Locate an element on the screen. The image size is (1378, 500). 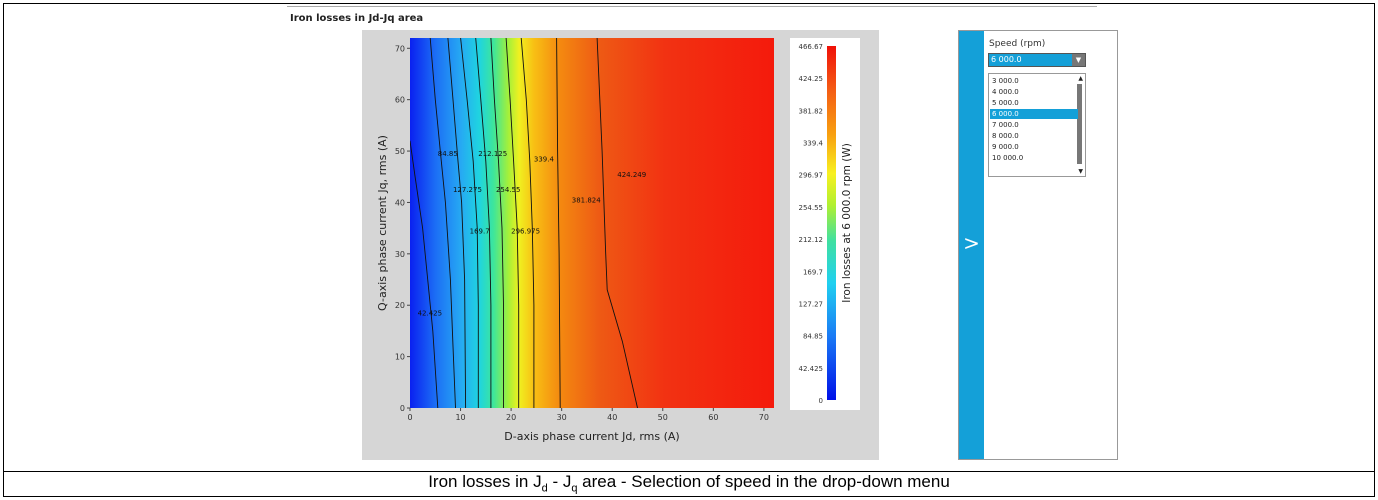
speed-option: 5 000.0 is located at coordinates (1005, 103).